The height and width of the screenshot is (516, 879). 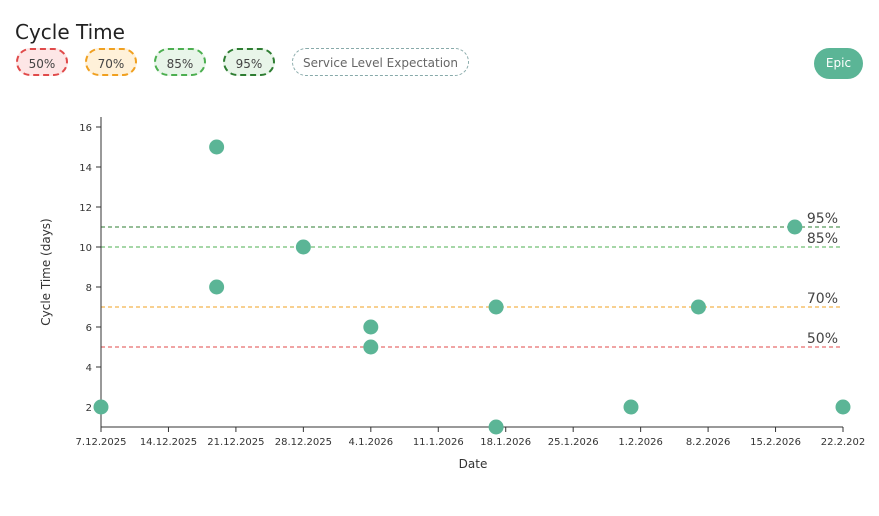 I want to click on x-tick-label: 4.1.2026, so click(x=371, y=442).